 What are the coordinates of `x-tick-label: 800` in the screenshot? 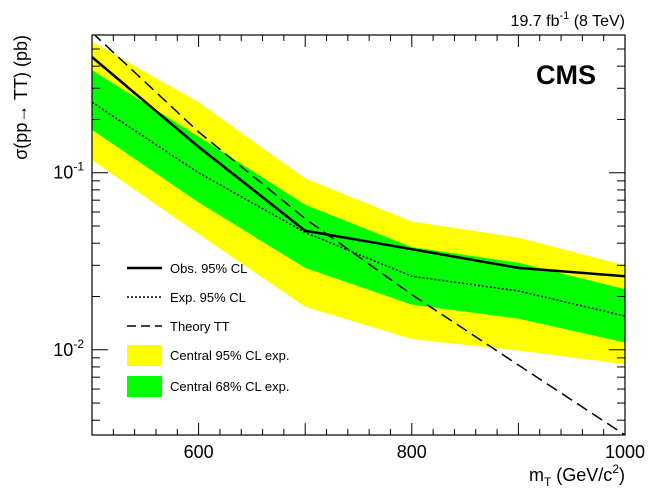 It's located at (412, 452).